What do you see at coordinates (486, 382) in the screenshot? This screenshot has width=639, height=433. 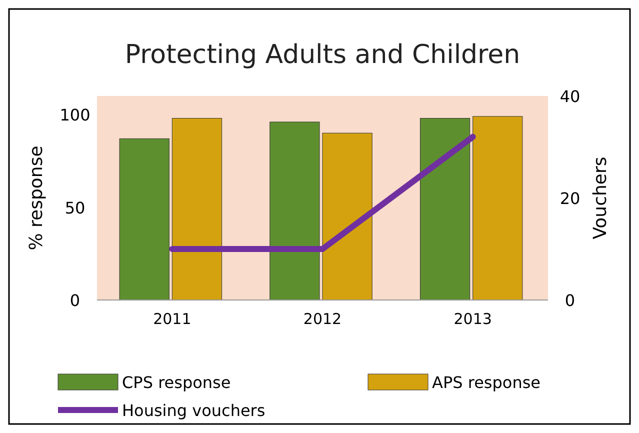 I see `legend-label: APS response` at bounding box center [486, 382].